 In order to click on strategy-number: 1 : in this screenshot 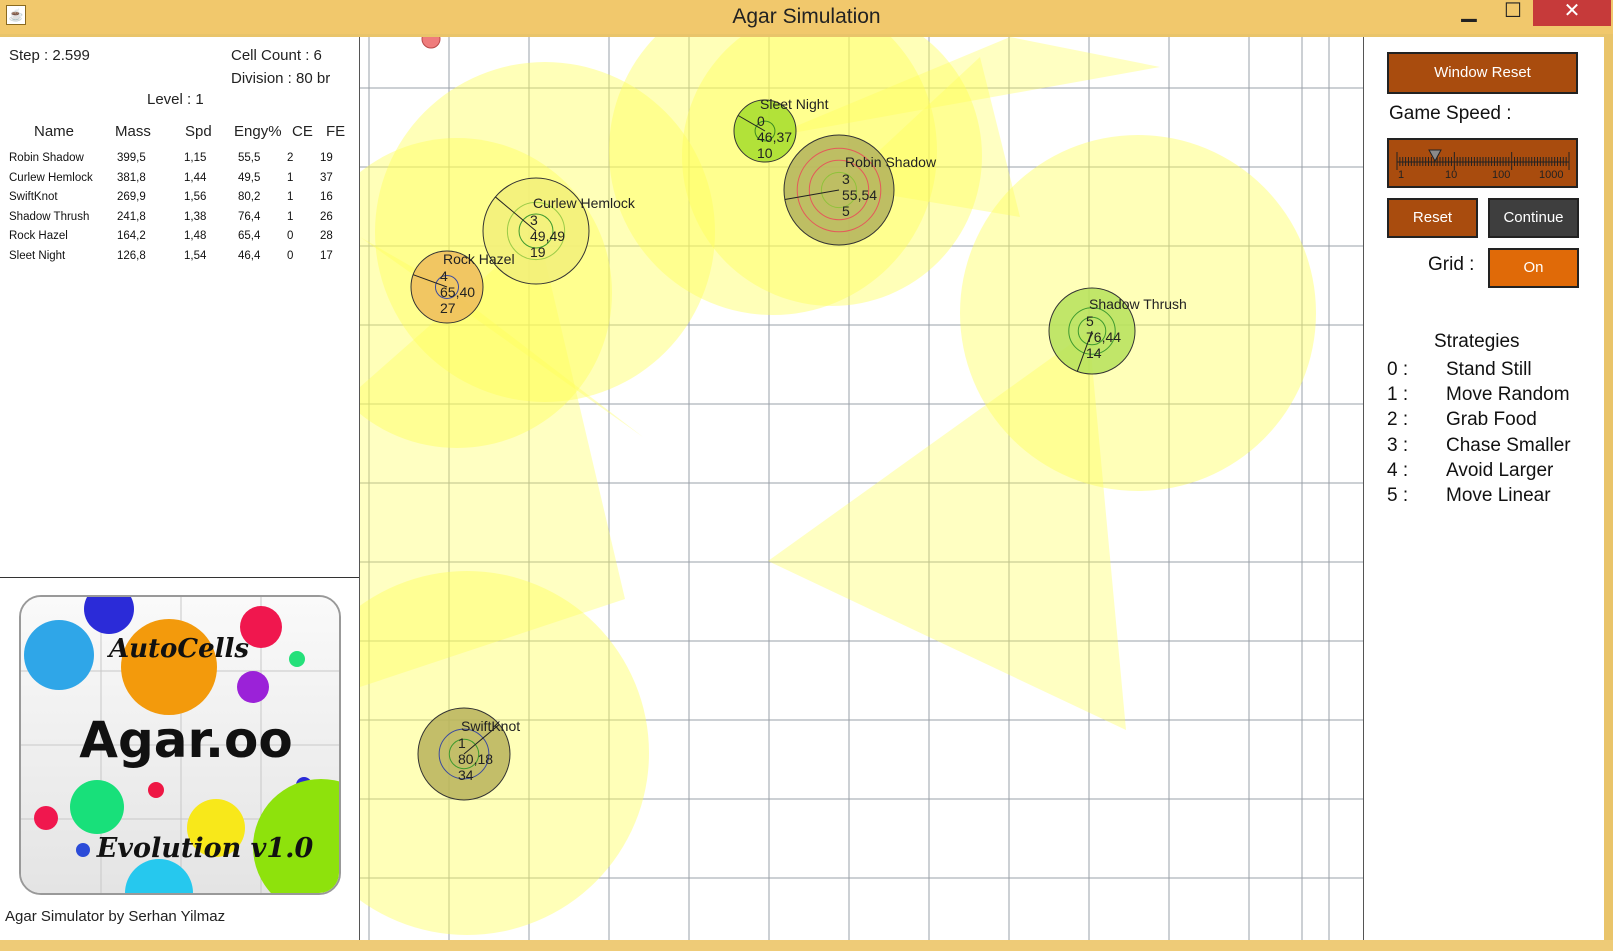, I will do `click(1398, 395)`.